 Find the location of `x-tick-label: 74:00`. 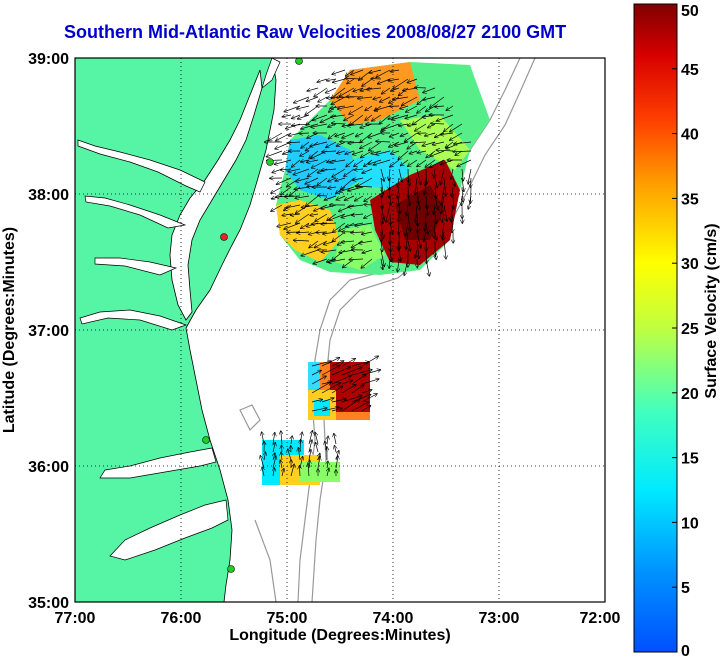

x-tick-label: 74:00 is located at coordinates (393, 618).